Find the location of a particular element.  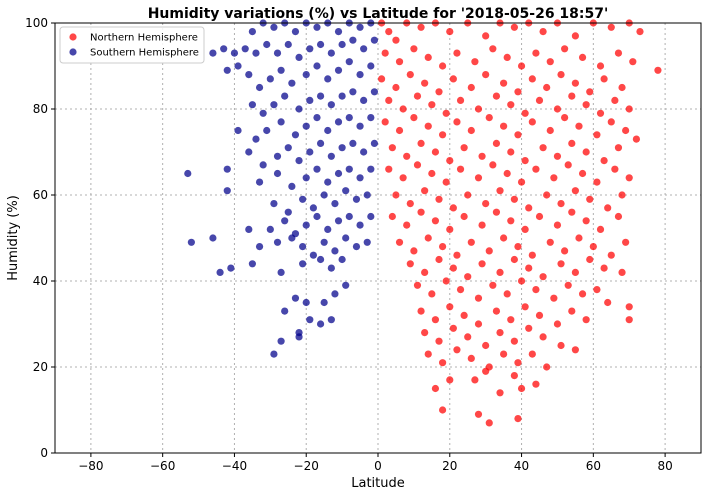

x-axis-label: Latitude is located at coordinates (378, 483).